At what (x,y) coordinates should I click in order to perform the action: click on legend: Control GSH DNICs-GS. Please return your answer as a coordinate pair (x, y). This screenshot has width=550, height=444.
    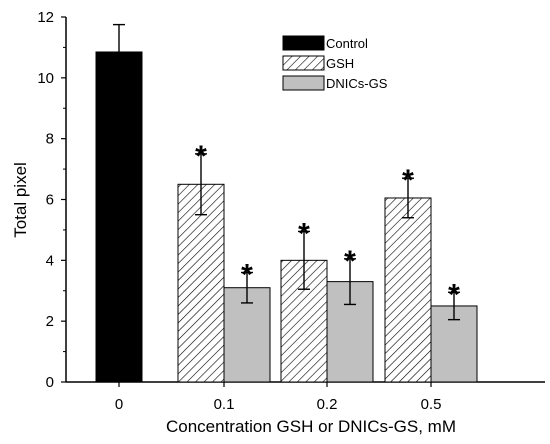
    Looking at the image, I should click on (335, 63).